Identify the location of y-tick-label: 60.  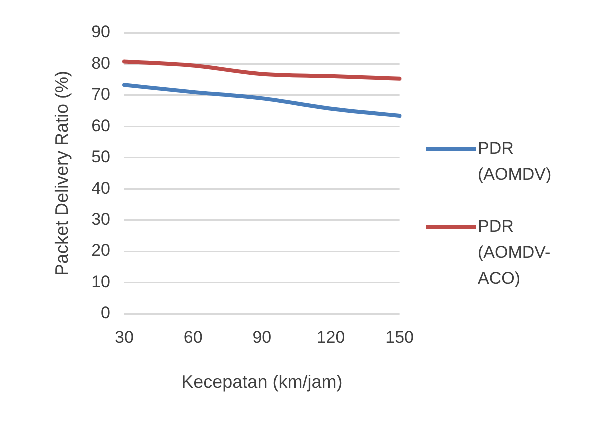
(101, 126).